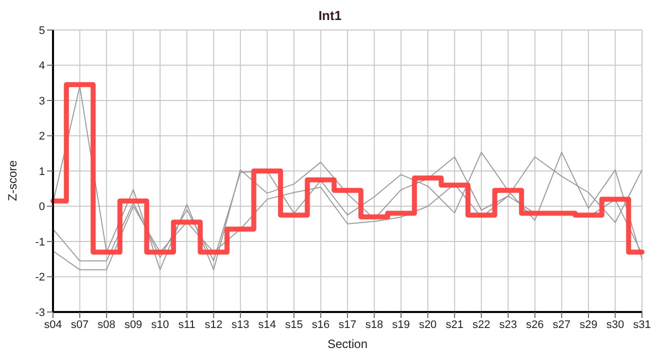  I want to click on x-tick-label: s18, so click(374, 324).